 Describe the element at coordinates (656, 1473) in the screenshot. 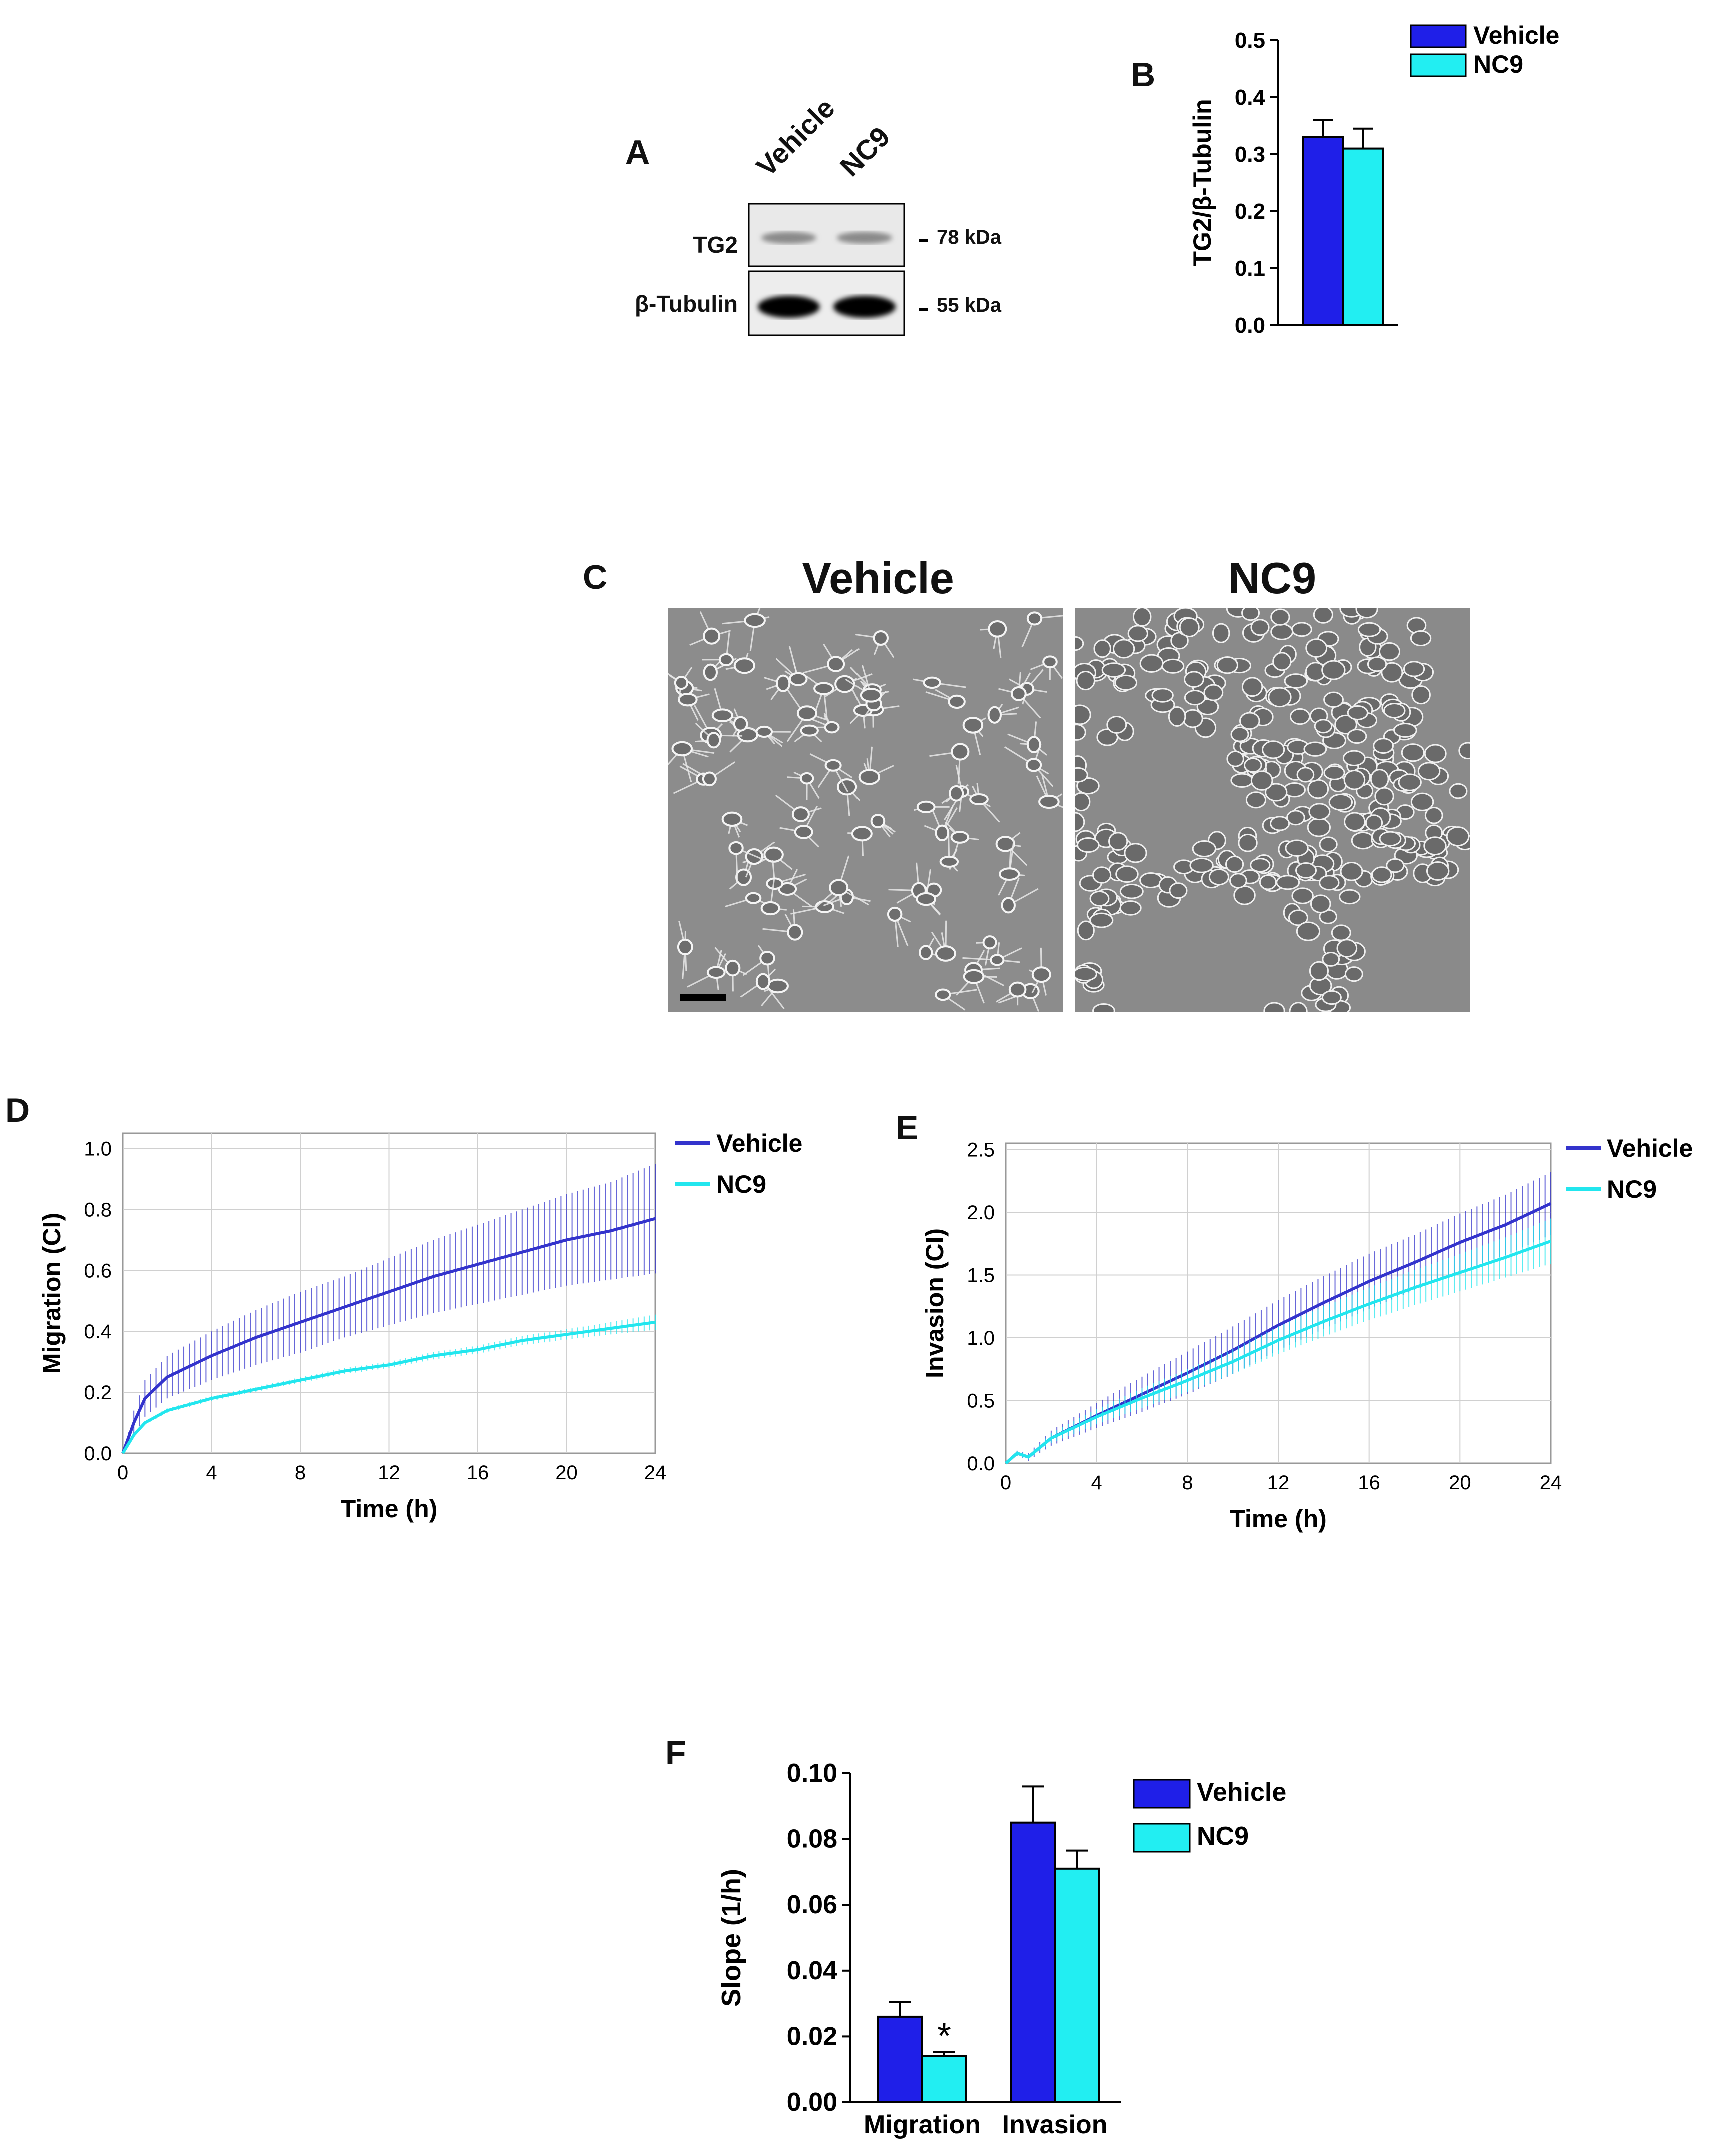

I see `chart-d-xtick-label: 24` at that location.